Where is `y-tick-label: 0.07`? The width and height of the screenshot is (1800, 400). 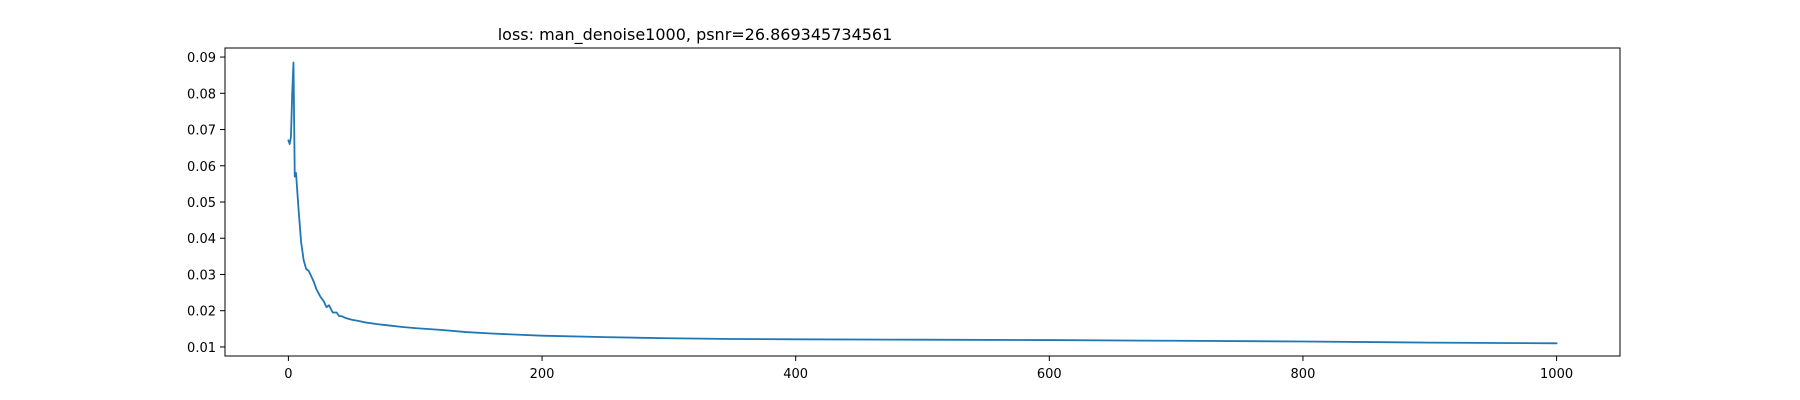 y-tick-label: 0.07 is located at coordinates (201, 131).